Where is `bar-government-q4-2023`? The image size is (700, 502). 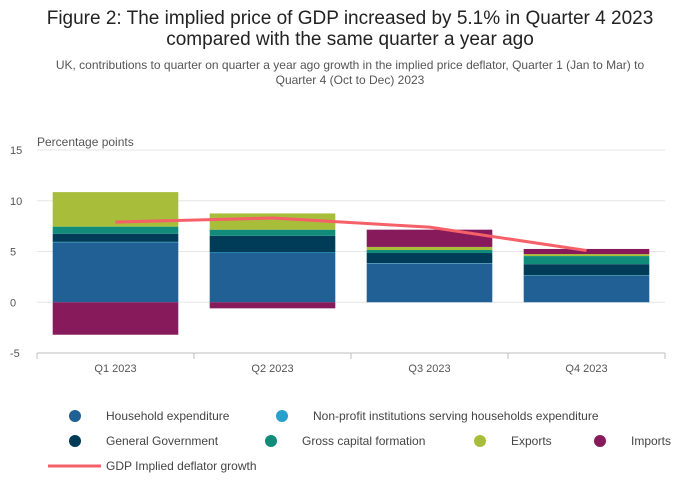 bar-government-q4-2023 is located at coordinates (586, 270).